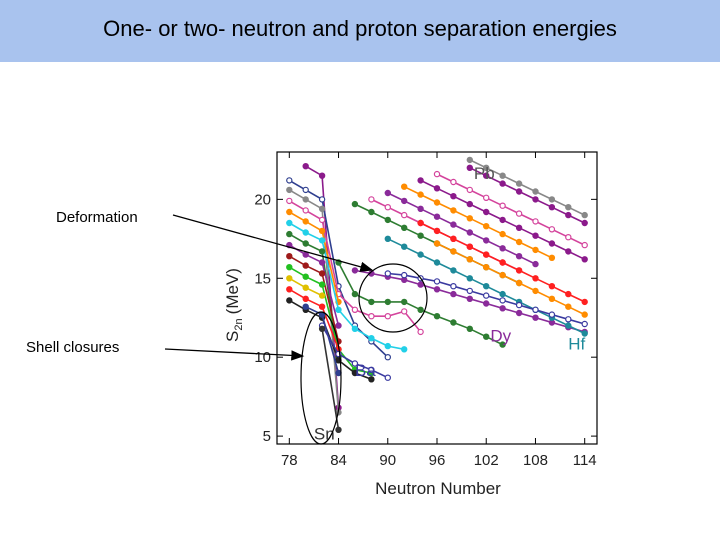 This screenshot has height=540, width=720. What do you see at coordinates (365, 370) in the screenshot?
I see `element-label: Ba` at bounding box center [365, 370].